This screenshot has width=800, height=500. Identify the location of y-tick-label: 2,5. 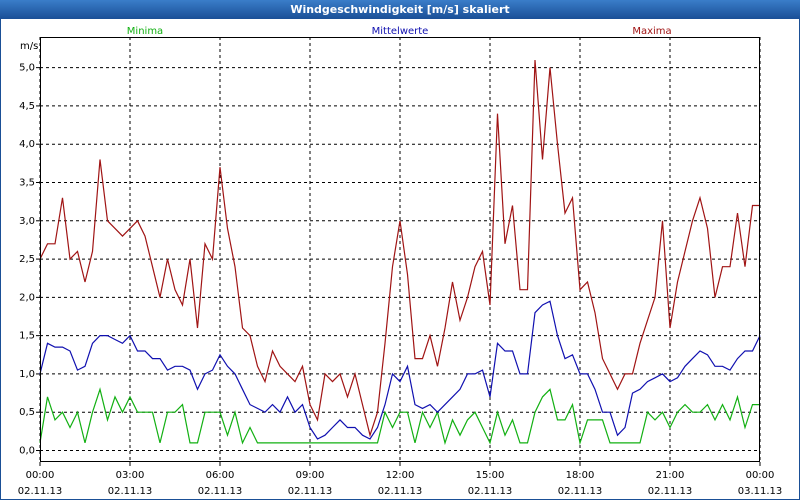
(27, 259).